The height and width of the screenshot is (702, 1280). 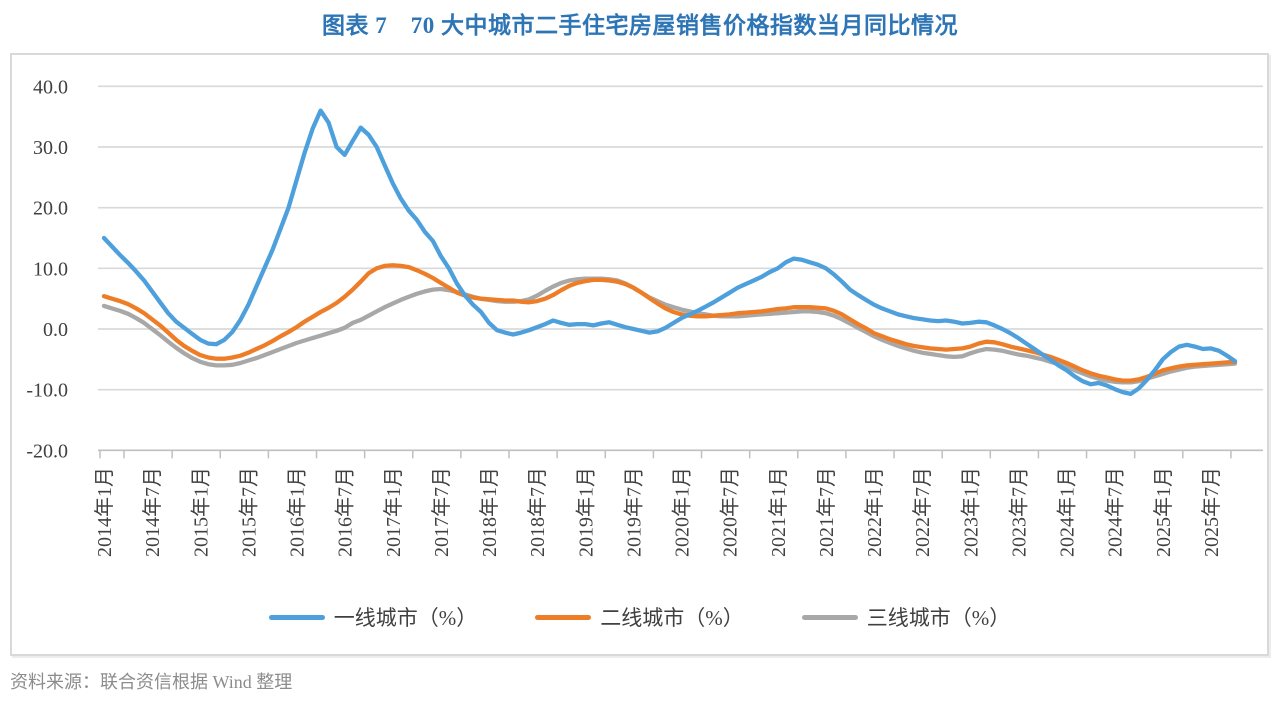 I want to click on legend-item-third-tier: 三线城市（%）, so click(x=906, y=617).